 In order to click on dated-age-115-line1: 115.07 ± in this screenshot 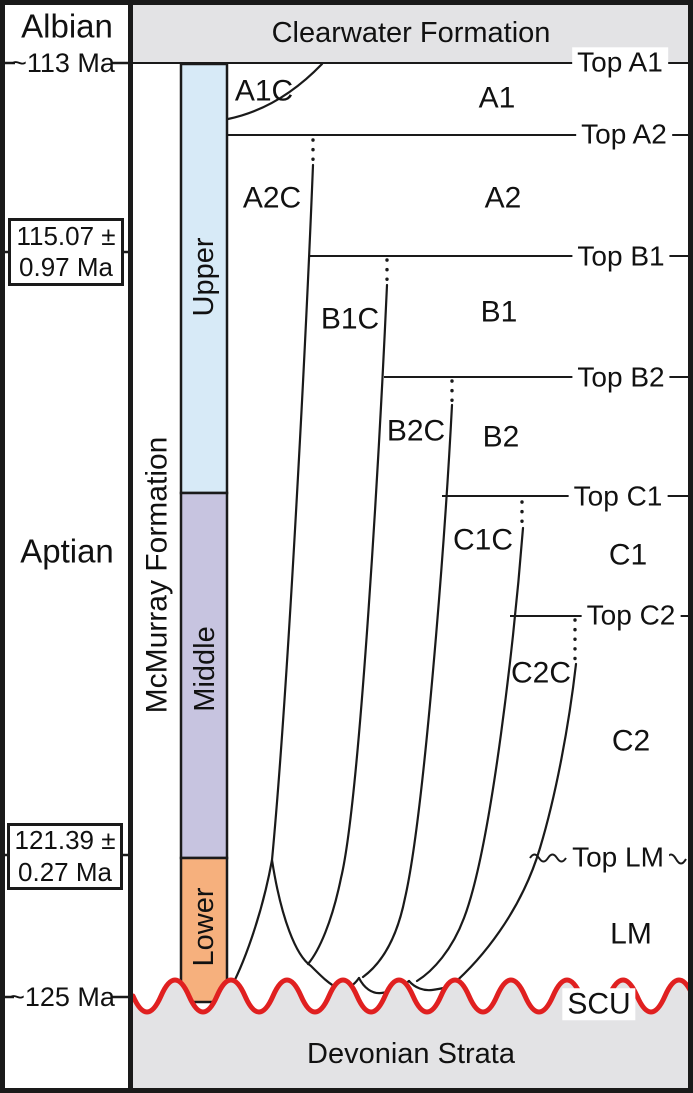, I will do `click(66, 235)`.